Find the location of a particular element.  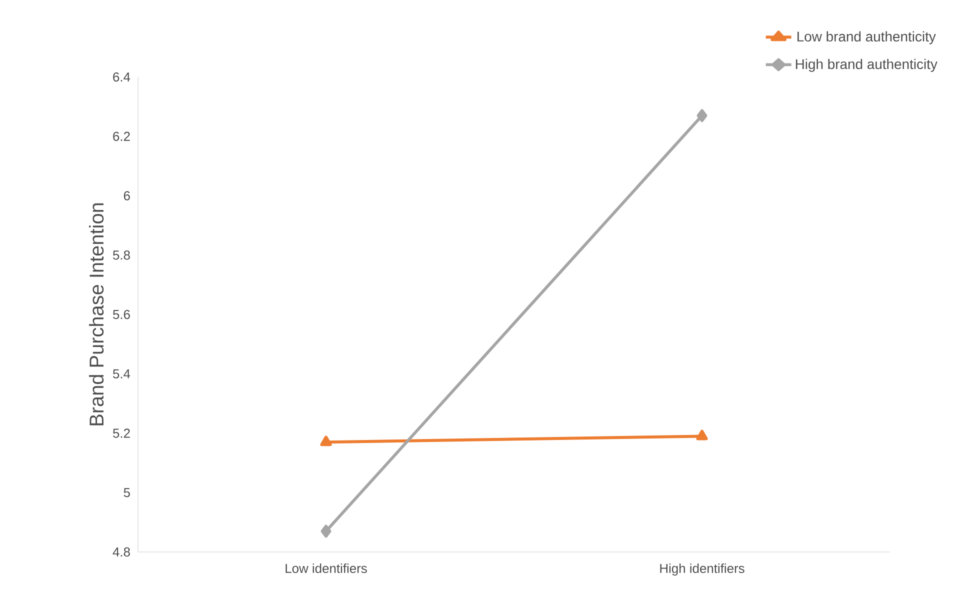

y-tick-label: 5.8 is located at coordinates (121, 255).